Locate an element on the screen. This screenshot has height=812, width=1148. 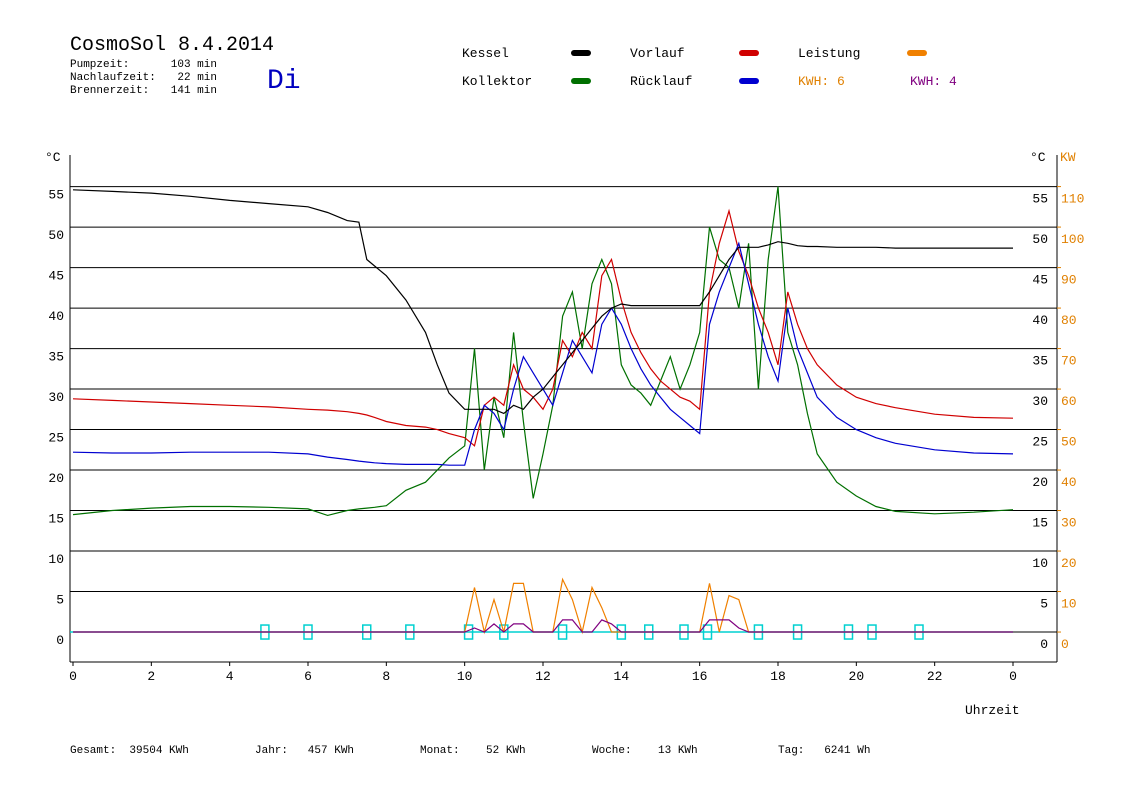
y-tick-label: 20 is located at coordinates (56, 478).